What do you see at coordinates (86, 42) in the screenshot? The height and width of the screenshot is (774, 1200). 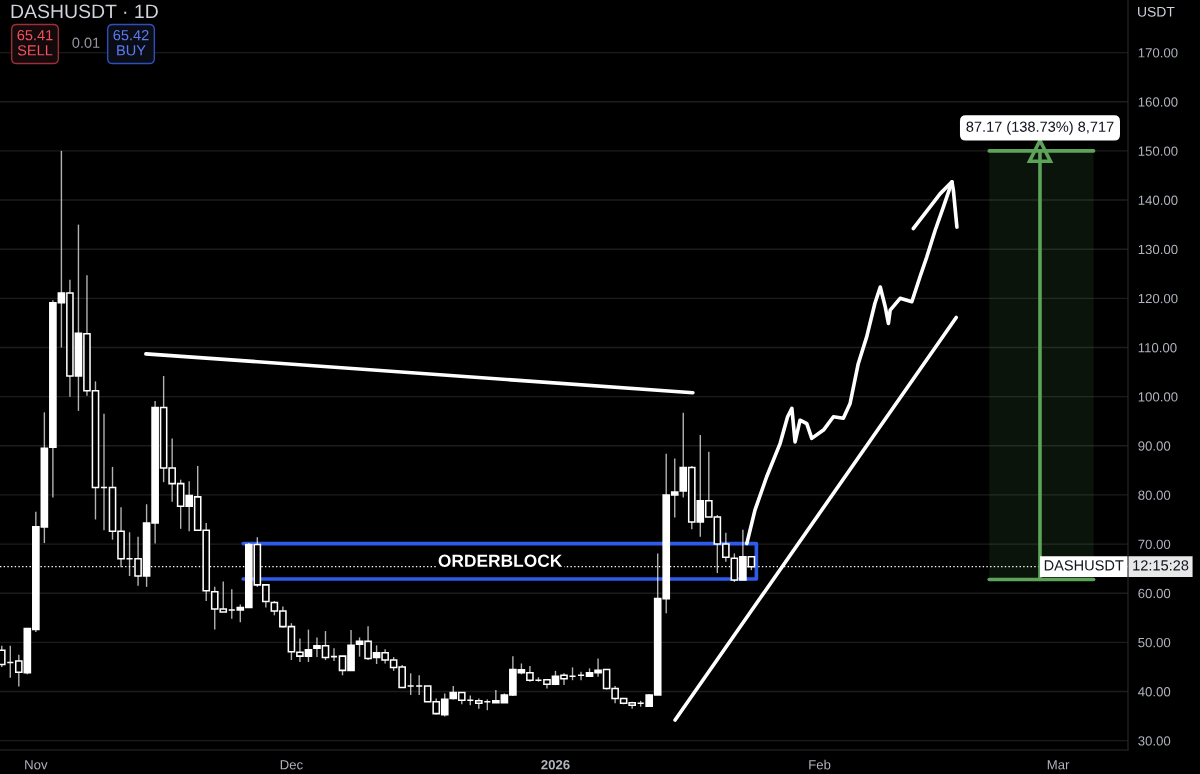 I see `annotation: 0.01` at bounding box center [86, 42].